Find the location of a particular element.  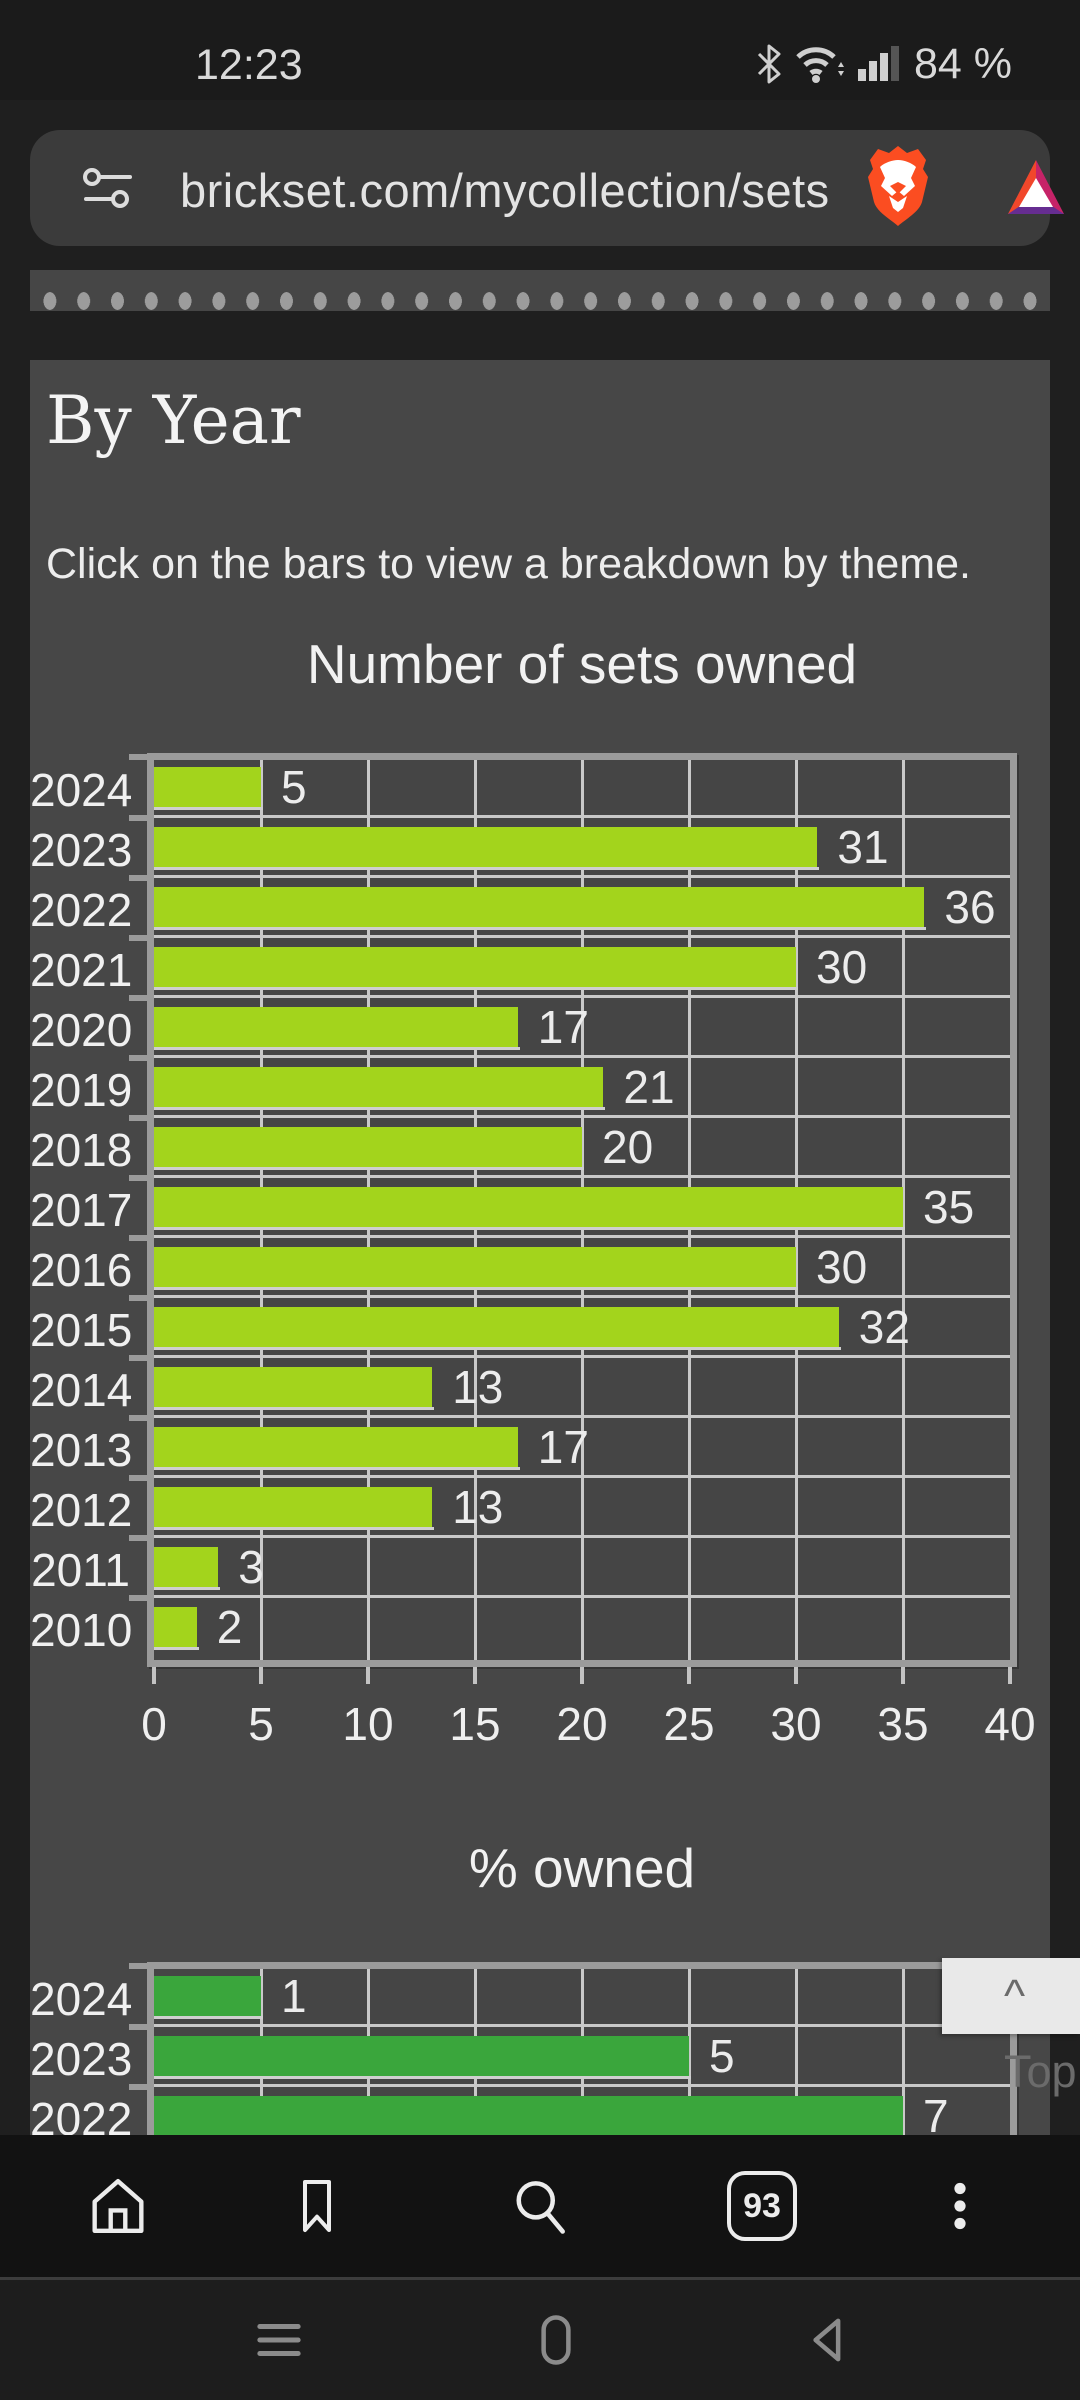

year-label: 2024 is located at coordinates (81, 790).